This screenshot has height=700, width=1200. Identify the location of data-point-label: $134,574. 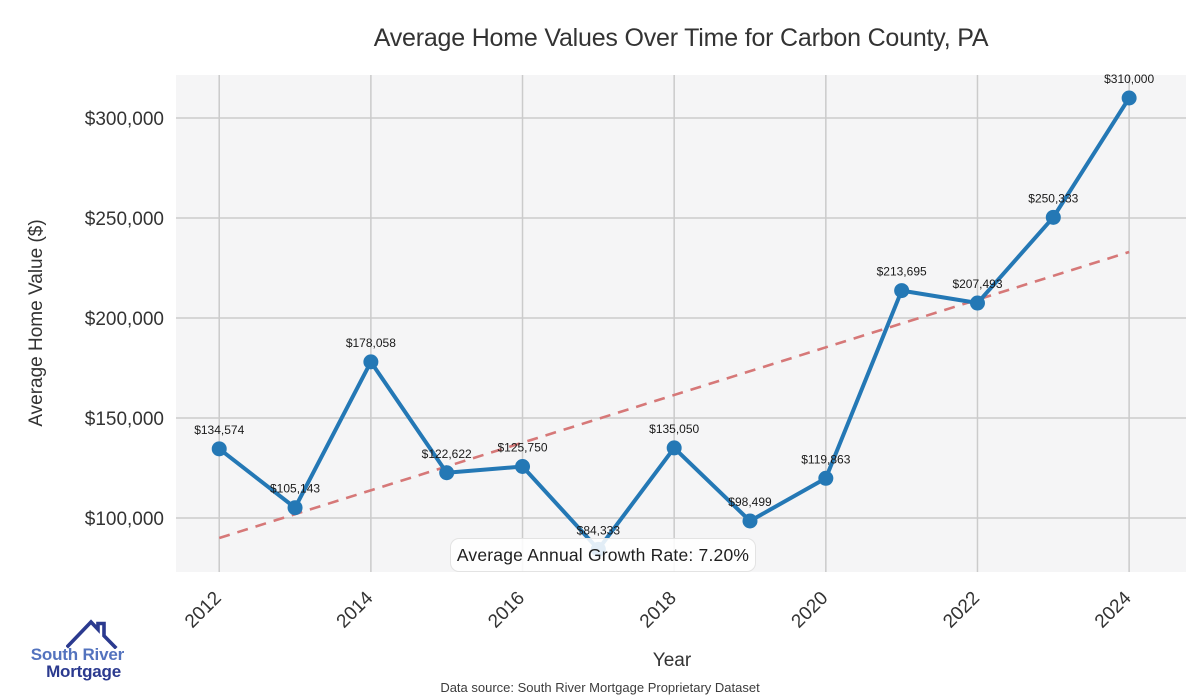
(219, 430).